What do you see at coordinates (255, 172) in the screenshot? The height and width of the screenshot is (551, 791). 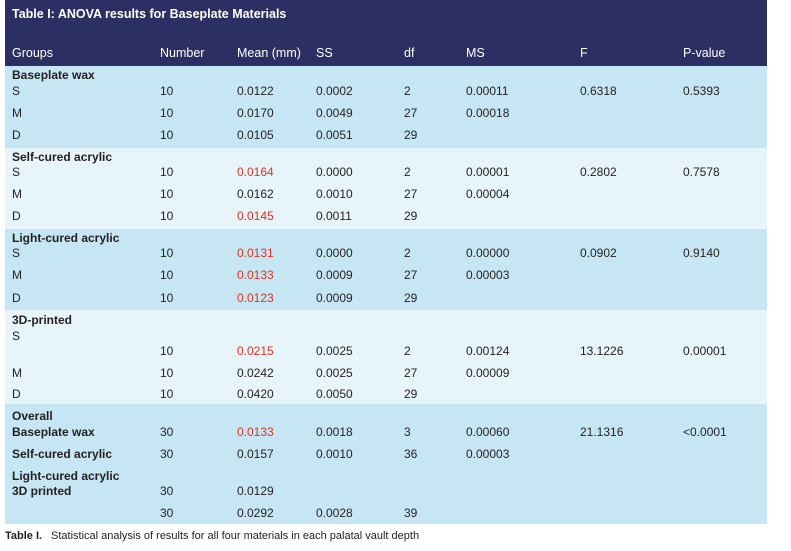 I see `cell: 0.0164` at bounding box center [255, 172].